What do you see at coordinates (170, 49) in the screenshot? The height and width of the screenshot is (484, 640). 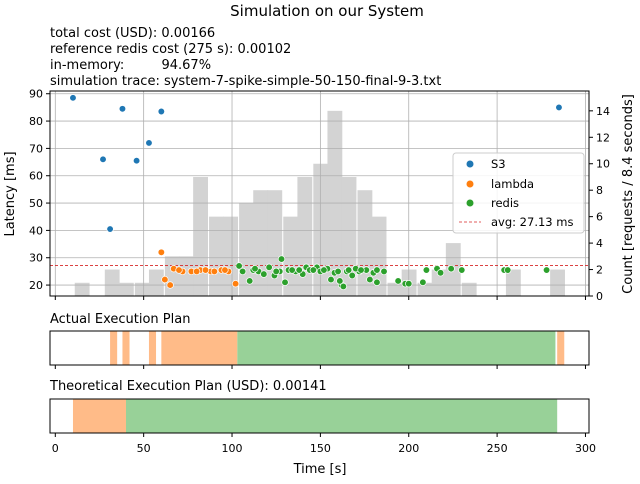 I see `info-line: reference redis cost (275 s): 0.00102` at bounding box center [170, 49].